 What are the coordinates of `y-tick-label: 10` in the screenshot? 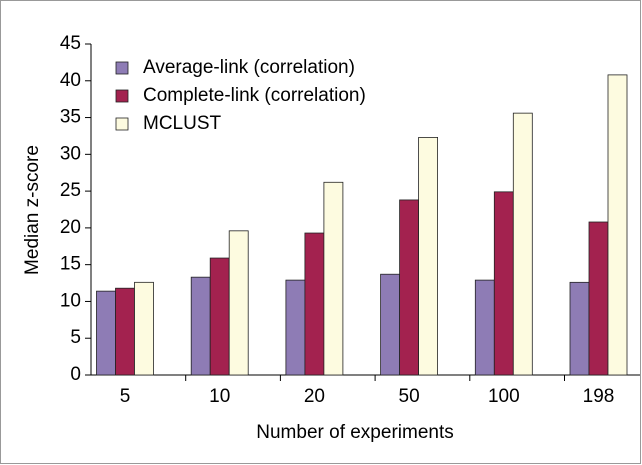 It's located at (70, 300).